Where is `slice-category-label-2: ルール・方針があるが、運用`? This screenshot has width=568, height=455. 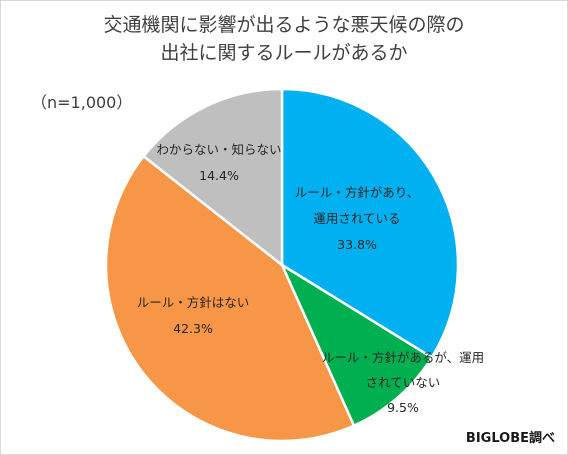
slice-category-label-2: ルール・方針があるが、運用 is located at coordinates (403, 357).